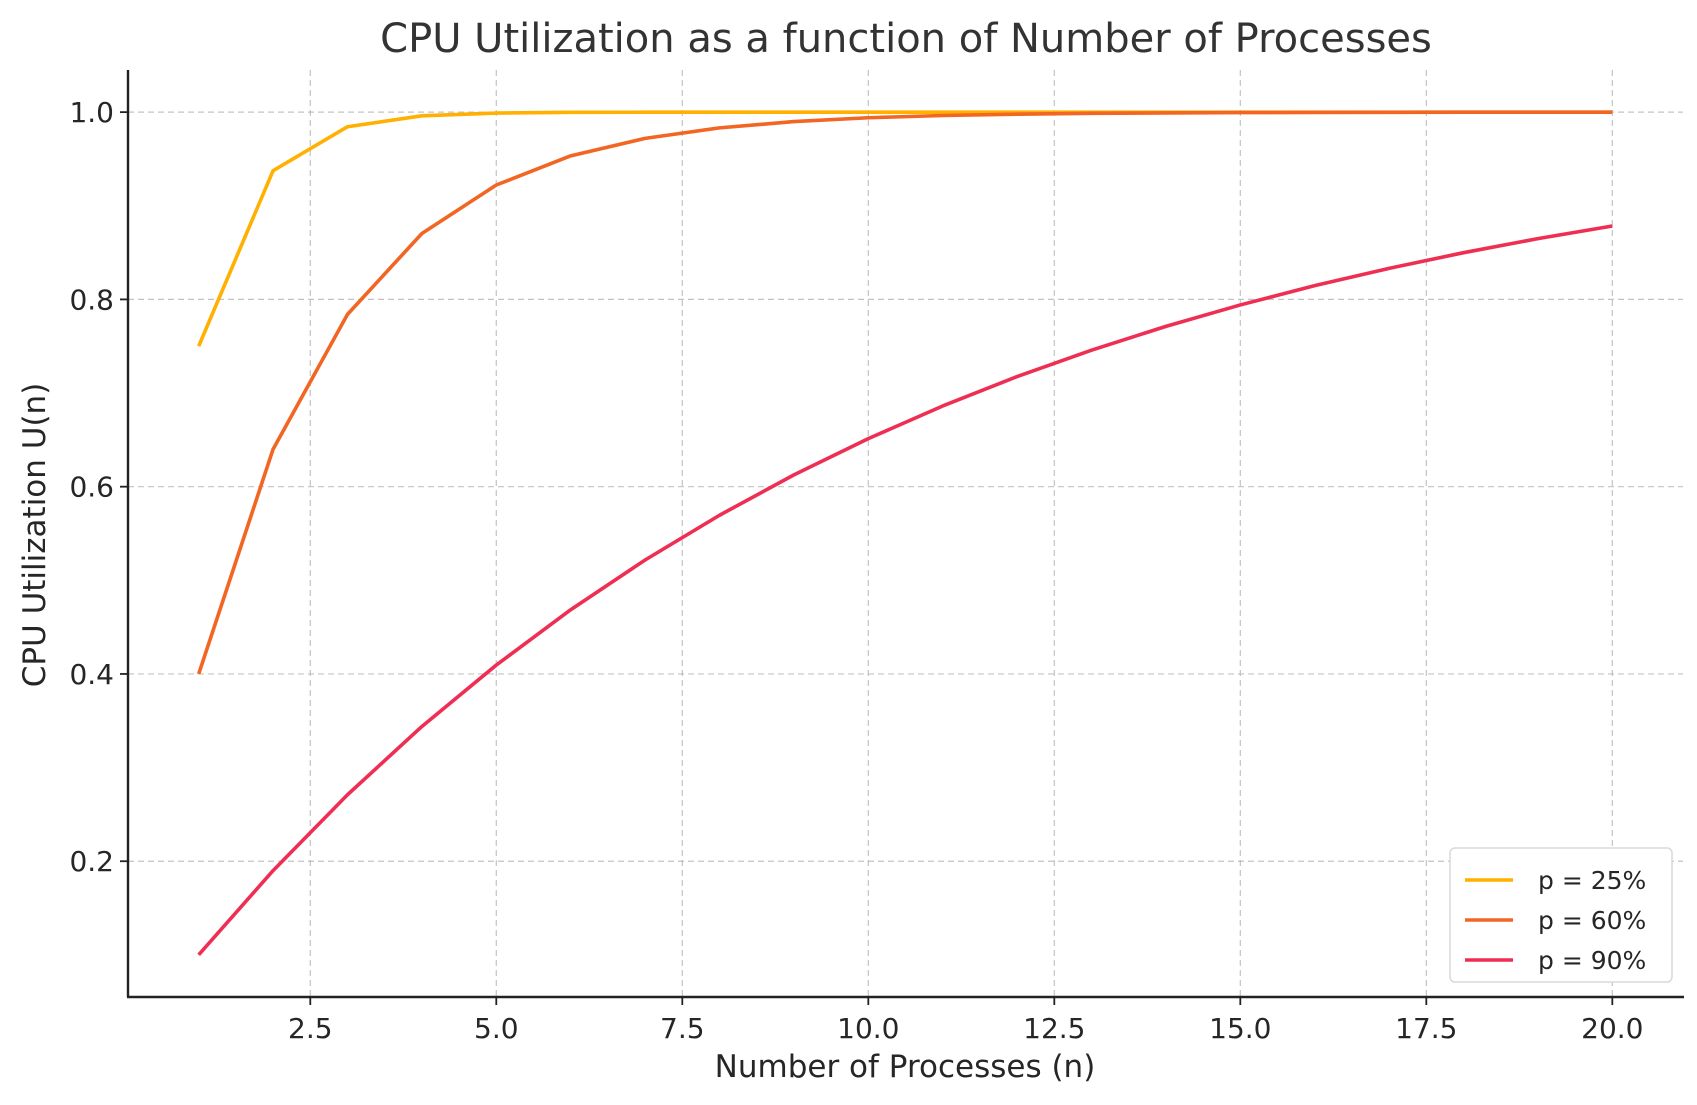  Describe the element at coordinates (91, 299) in the screenshot. I see `y-tick-label: 0.8` at that location.